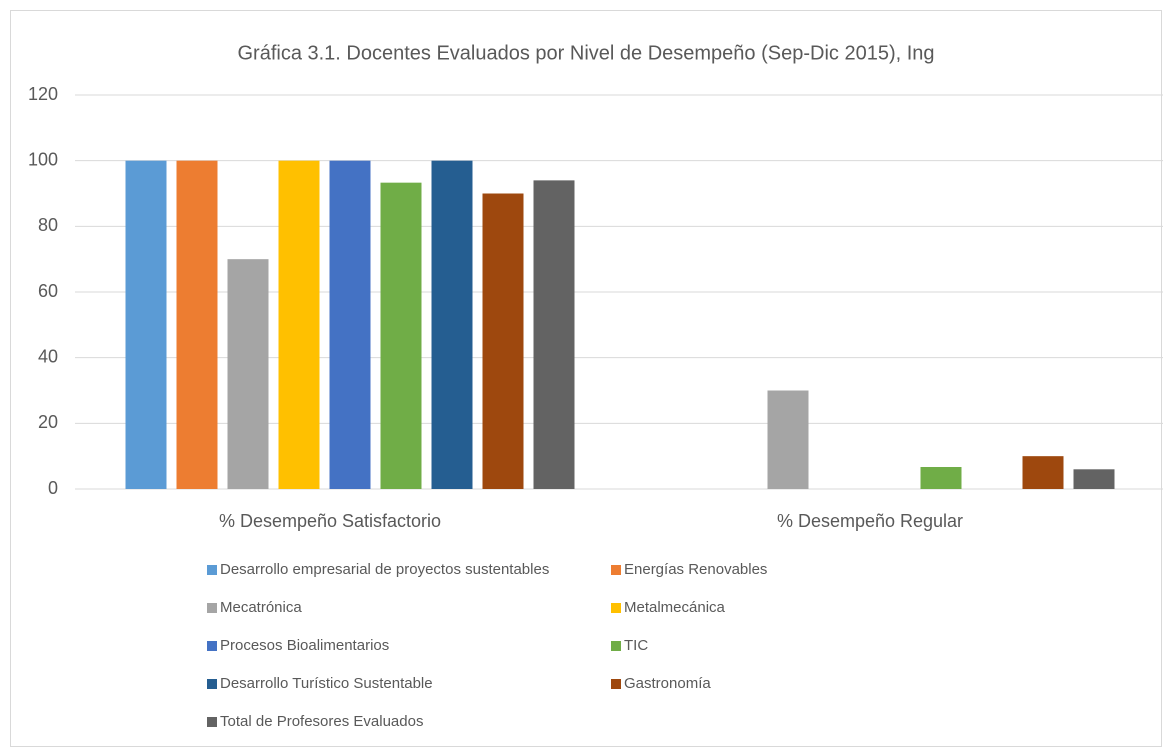 This screenshot has height=753, width=1172. Describe the element at coordinates (695, 569) in the screenshot. I see `legend-label: Energías Renovables` at that location.